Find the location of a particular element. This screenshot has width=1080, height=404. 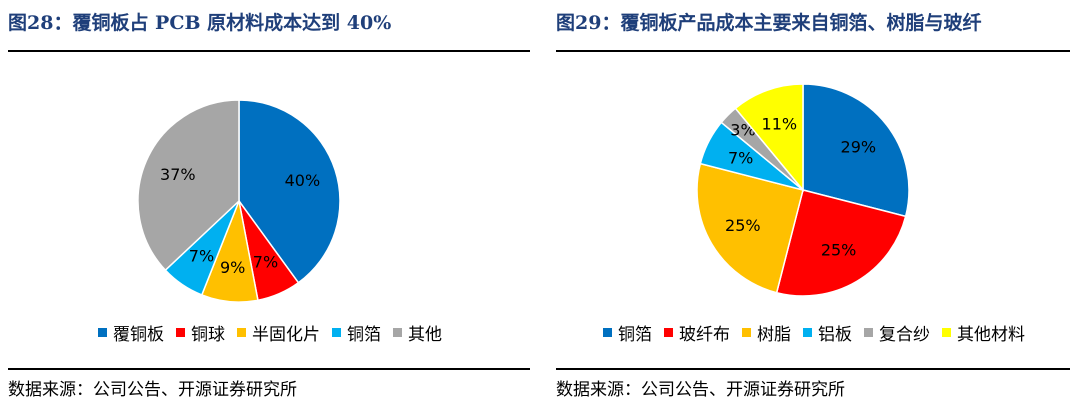

pie-chart-pcb-materials: 40% 7% 9% 7% 37% is located at coordinates (239, 201).